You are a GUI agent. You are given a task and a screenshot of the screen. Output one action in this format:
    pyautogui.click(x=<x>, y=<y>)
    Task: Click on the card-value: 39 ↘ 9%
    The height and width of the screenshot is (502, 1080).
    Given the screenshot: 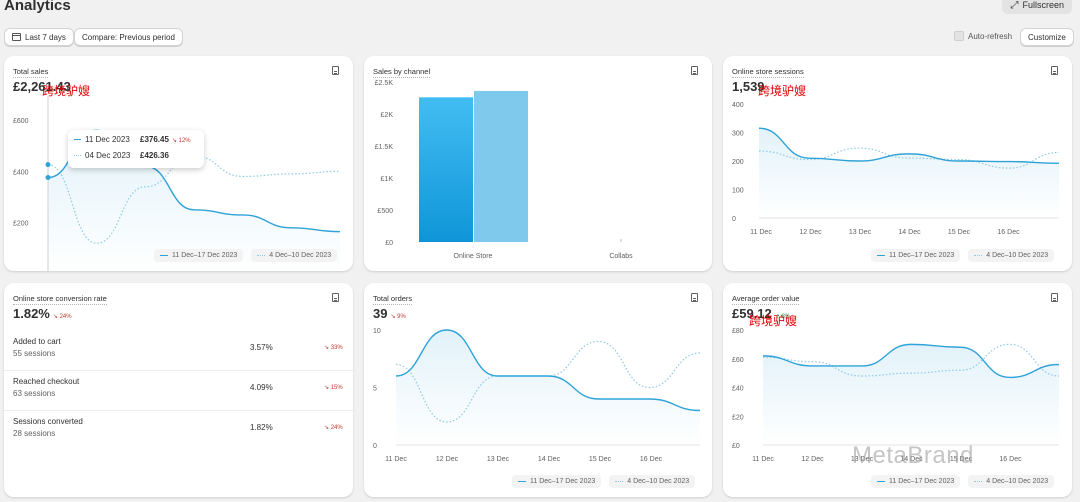 What is the action you would take?
    pyautogui.click(x=389, y=313)
    